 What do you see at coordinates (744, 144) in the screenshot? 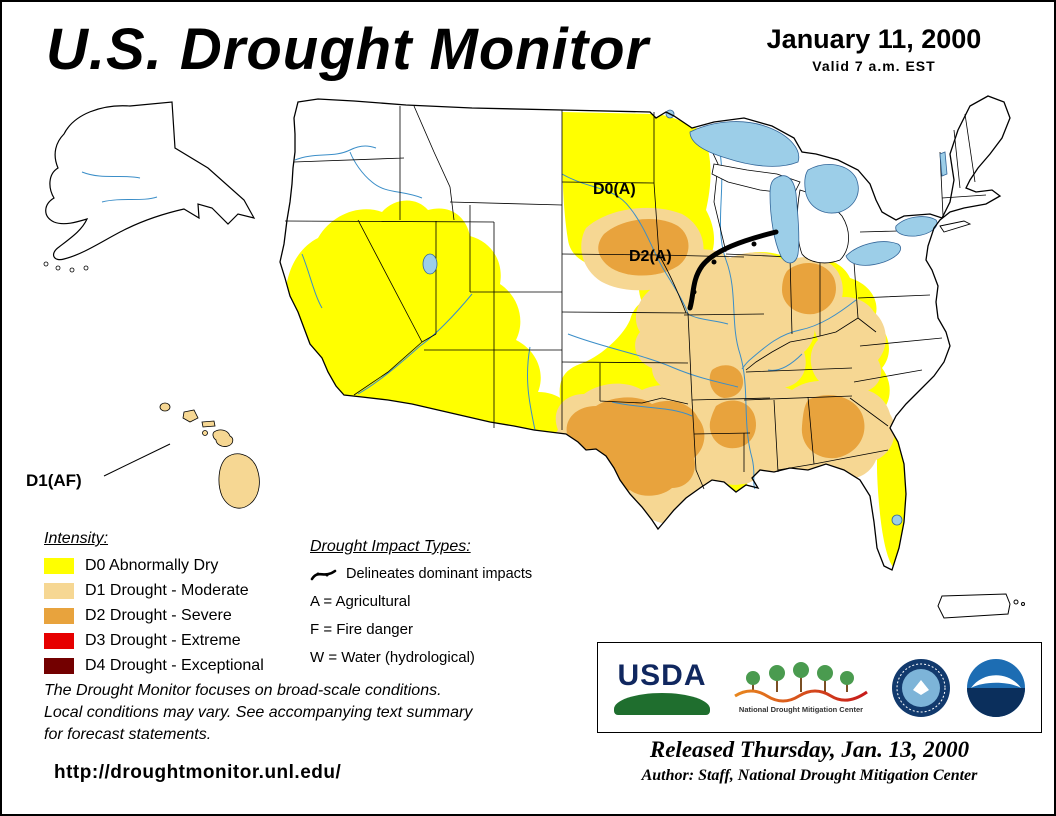
I see `lake-superior` at bounding box center [744, 144].